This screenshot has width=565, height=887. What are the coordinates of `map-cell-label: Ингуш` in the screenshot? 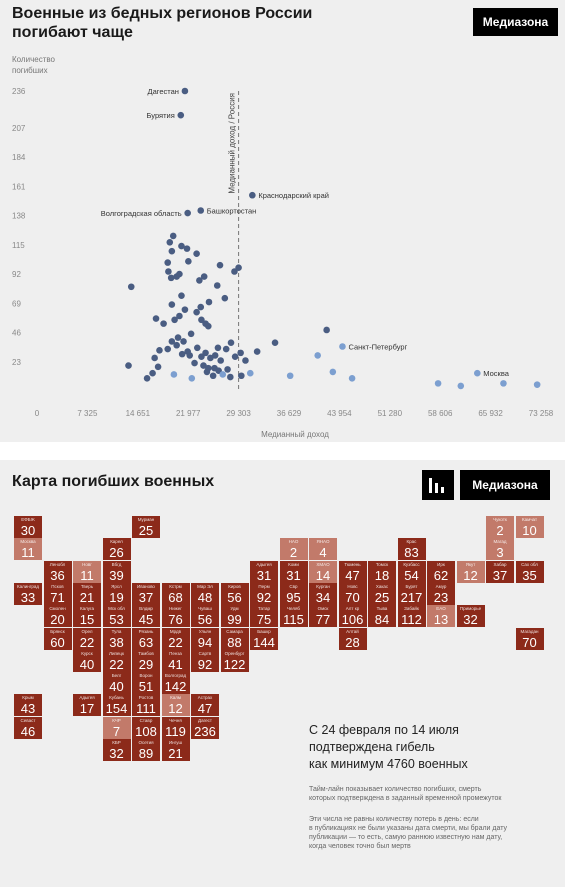 It's located at (175, 742).